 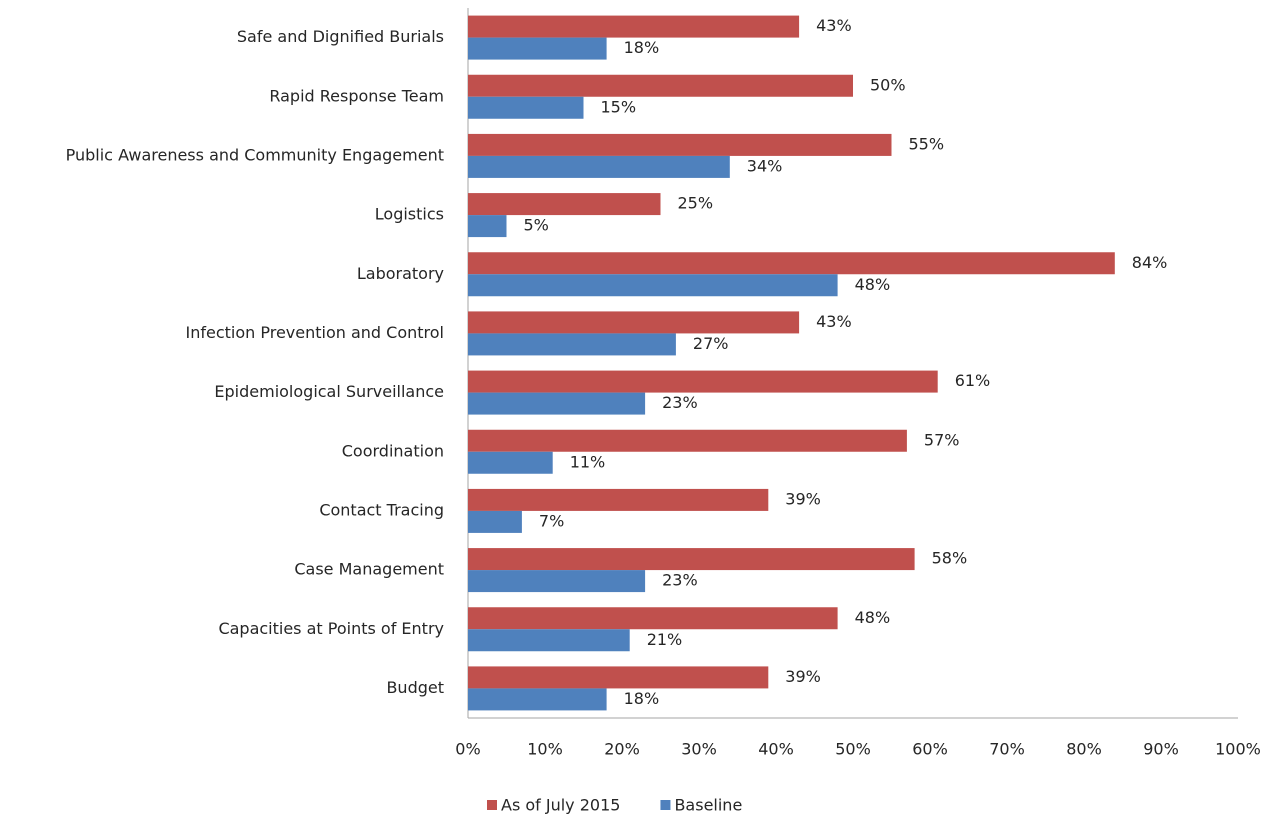 What do you see at coordinates (973, 380) in the screenshot?
I see `data-label: 61%` at bounding box center [973, 380].